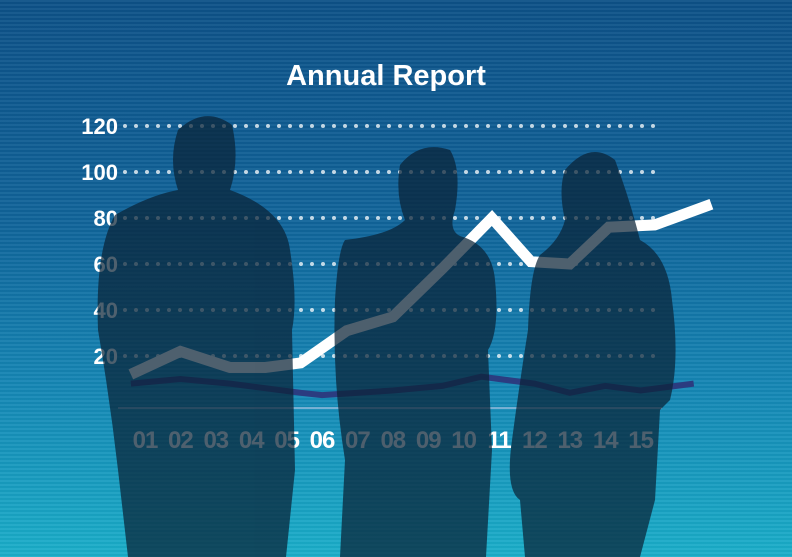 The image size is (792, 557). I want to click on y-tick-label: 120, so click(99, 126).